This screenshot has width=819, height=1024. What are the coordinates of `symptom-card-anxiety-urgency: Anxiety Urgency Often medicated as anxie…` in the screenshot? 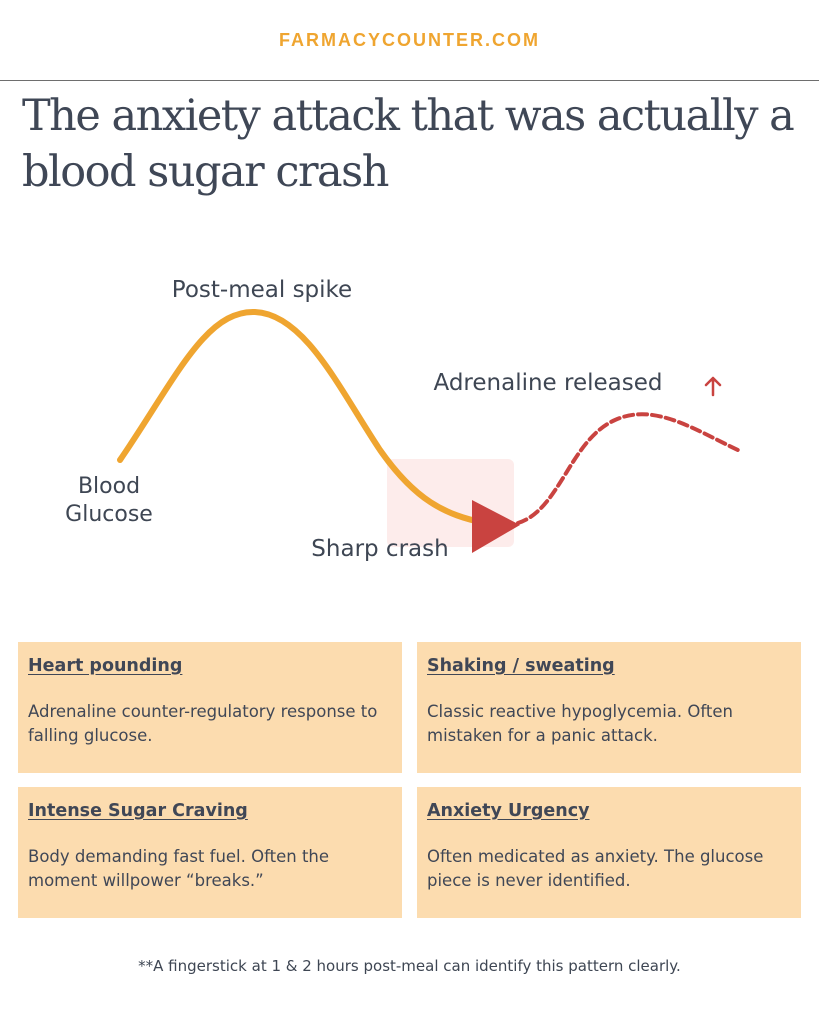 It's located at (609, 852).